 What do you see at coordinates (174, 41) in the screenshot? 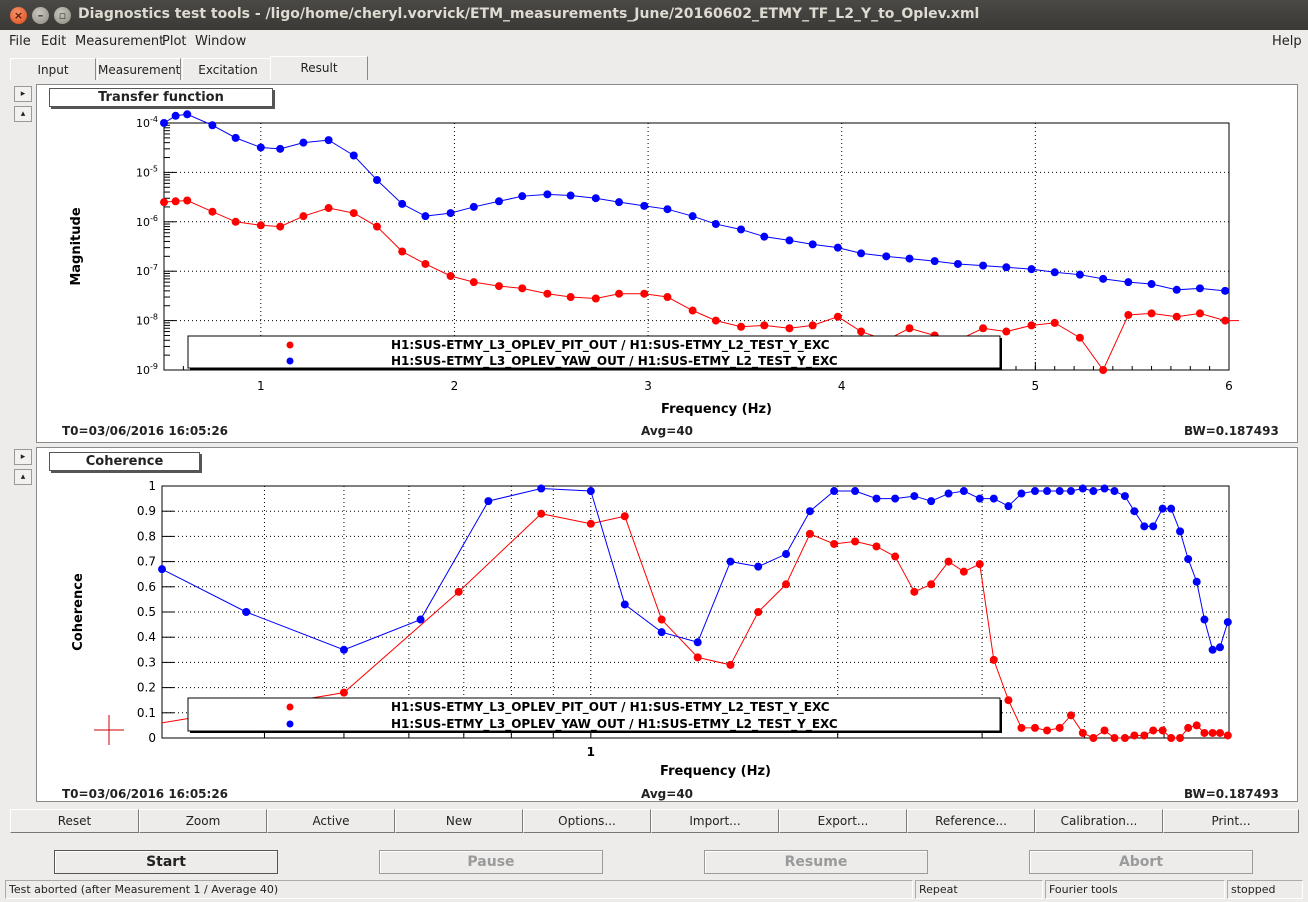
I see `menu-plot: Plot` at bounding box center [174, 41].